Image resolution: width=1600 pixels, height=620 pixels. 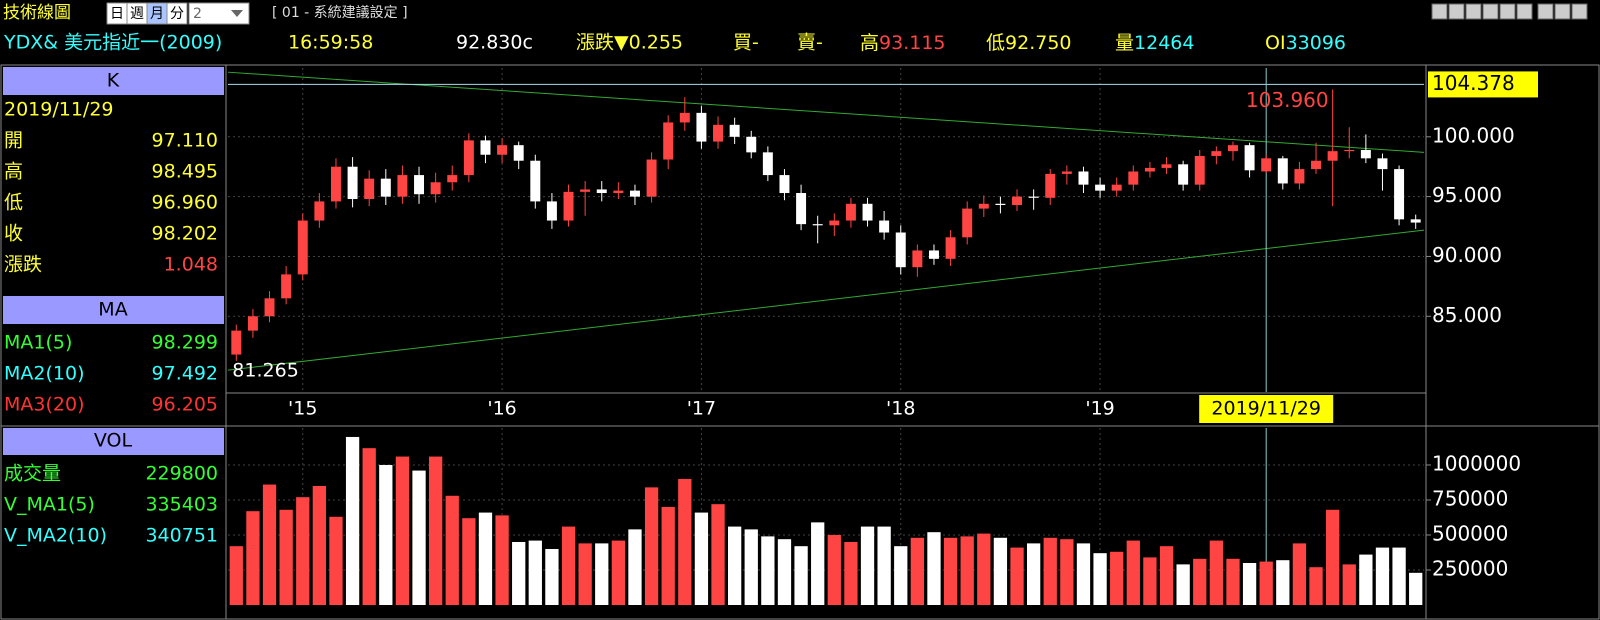 What do you see at coordinates (1029, 43) in the screenshot?
I see `quote-low: 低92.750` at bounding box center [1029, 43].